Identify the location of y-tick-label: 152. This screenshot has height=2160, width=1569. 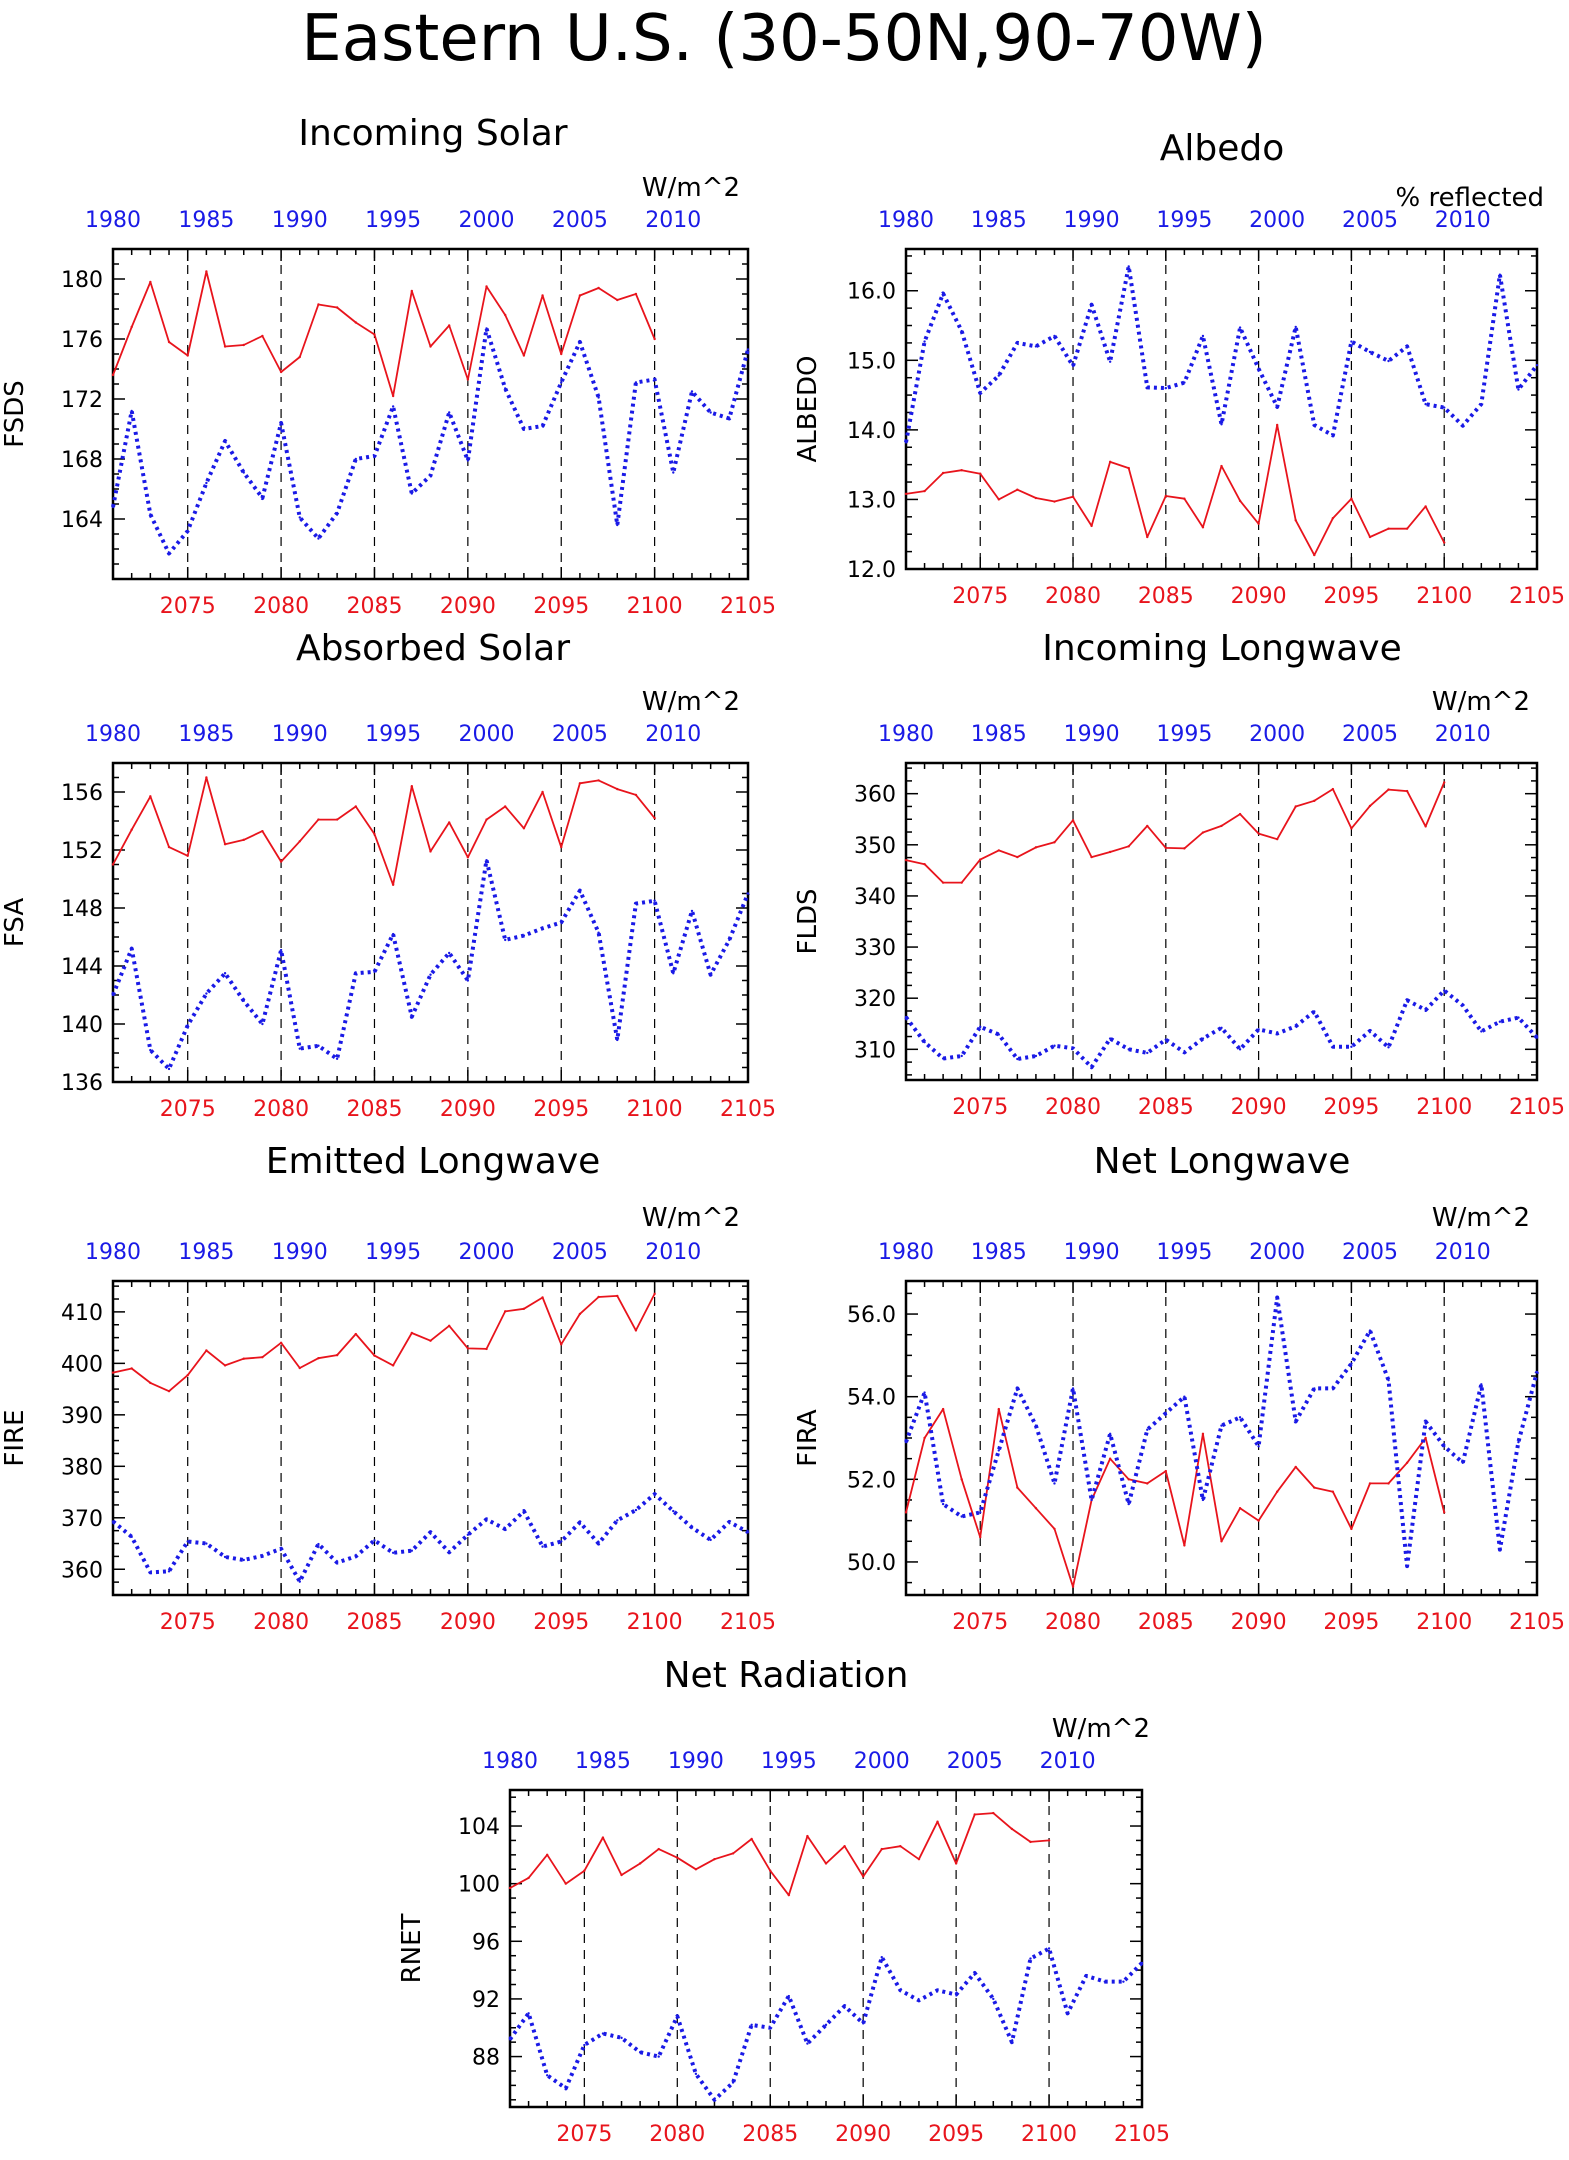
(82, 851).